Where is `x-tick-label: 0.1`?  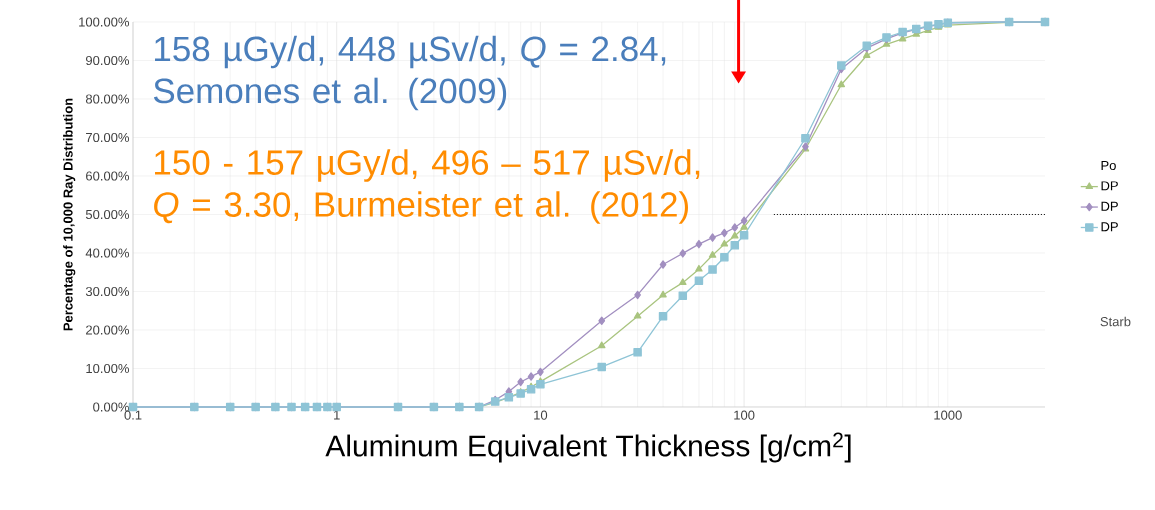 x-tick-label: 0.1 is located at coordinates (133, 415).